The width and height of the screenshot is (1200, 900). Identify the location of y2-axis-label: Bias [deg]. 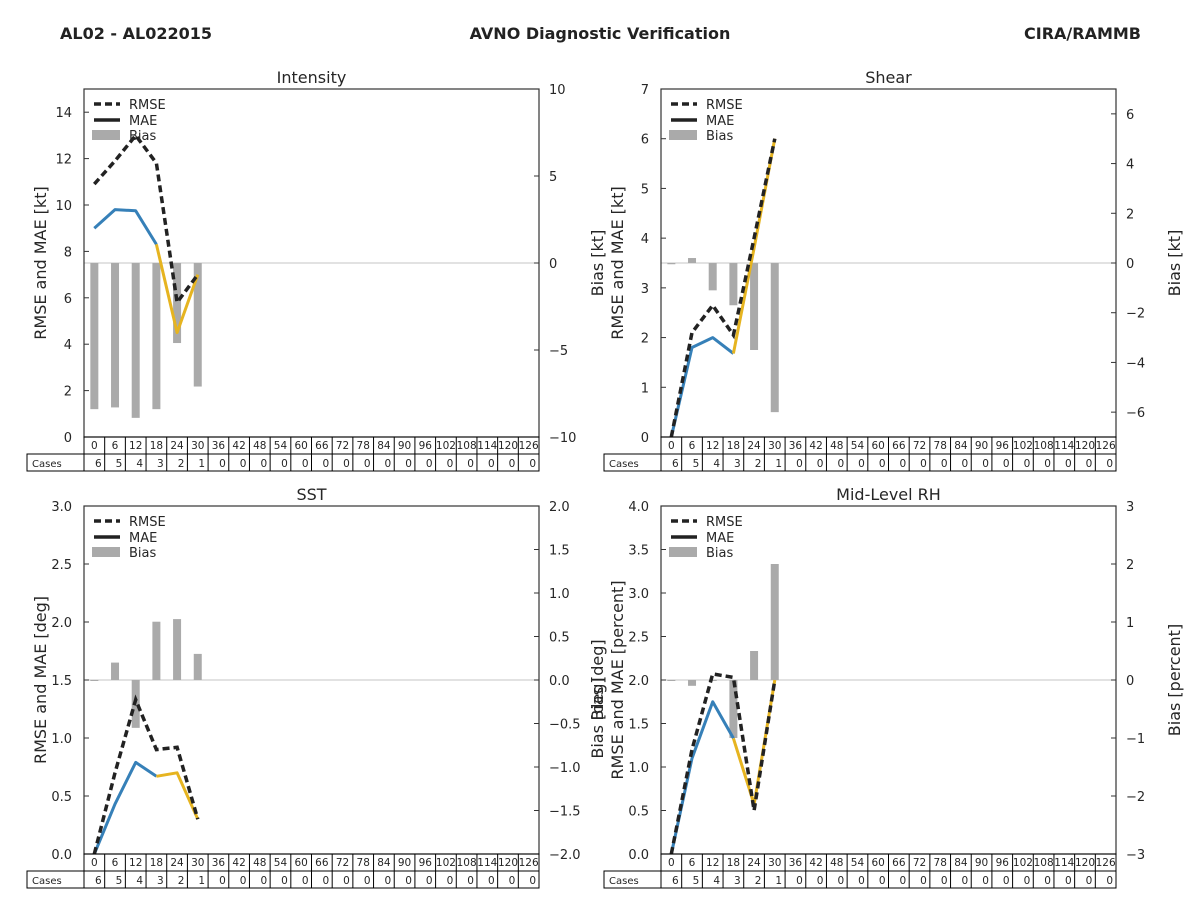
(597, 679).